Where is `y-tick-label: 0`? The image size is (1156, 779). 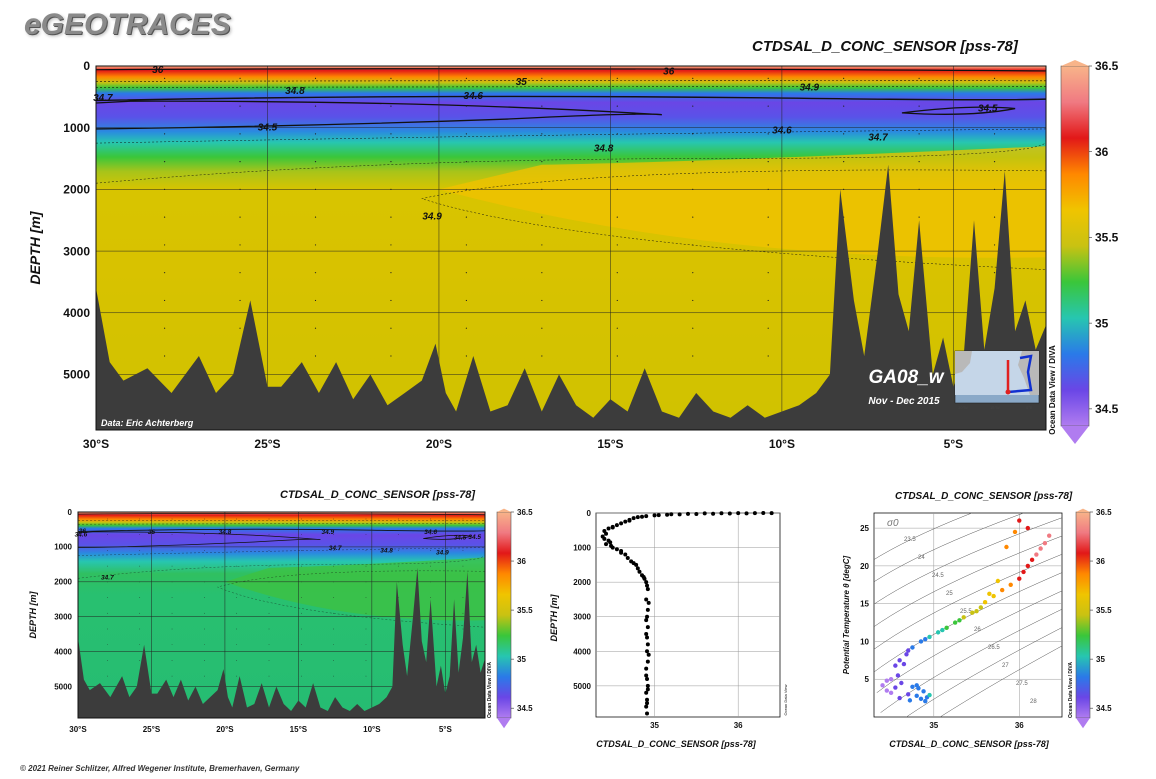
y-tick-label: 0 is located at coordinates (86, 66).